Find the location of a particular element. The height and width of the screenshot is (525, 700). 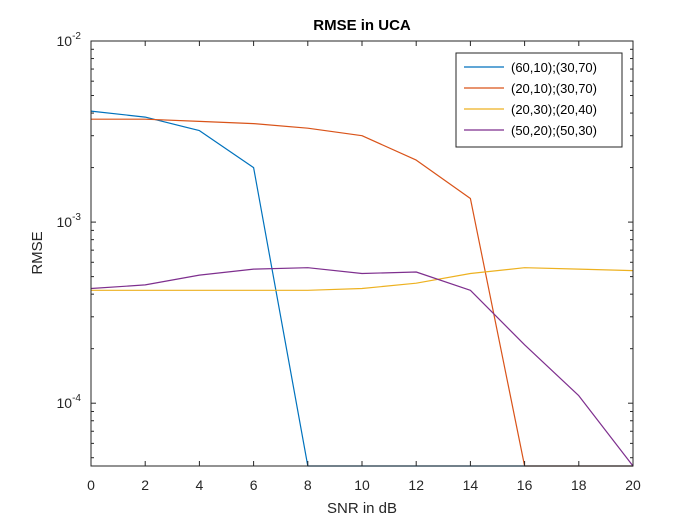

x-tick-label: 16 is located at coordinates (525, 485).